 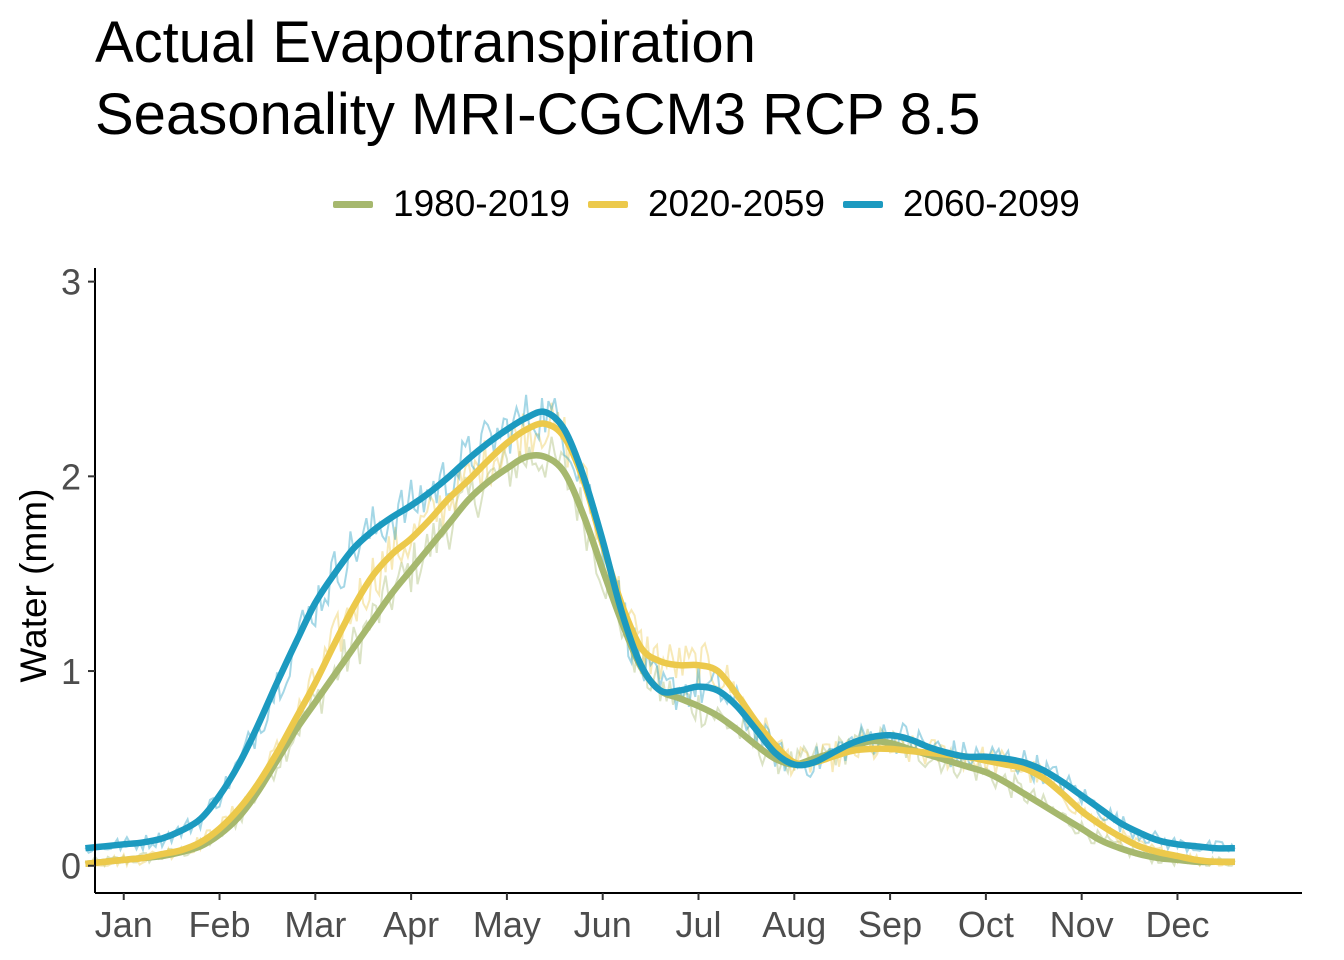 What do you see at coordinates (862, 204) in the screenshot?
I see `legend-key-2060-2099` at bounding box center [862, 204].